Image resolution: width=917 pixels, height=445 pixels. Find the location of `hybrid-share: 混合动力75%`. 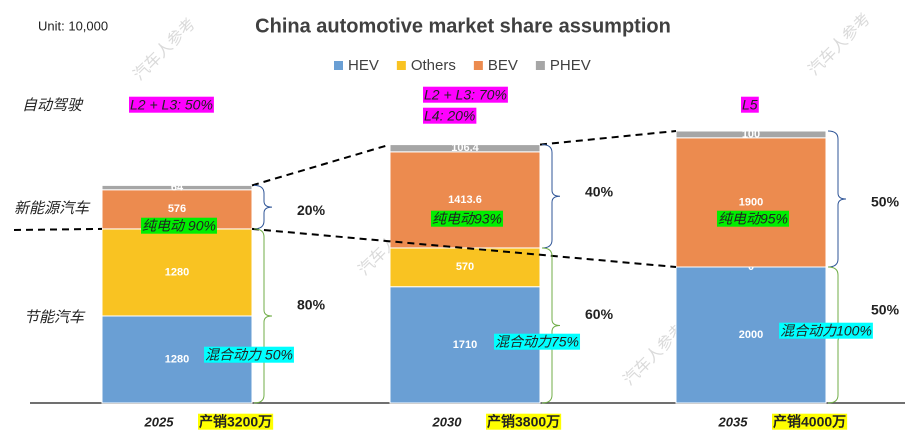

hybrid-share: 混合动力75% is located at coordinates (537, 342).